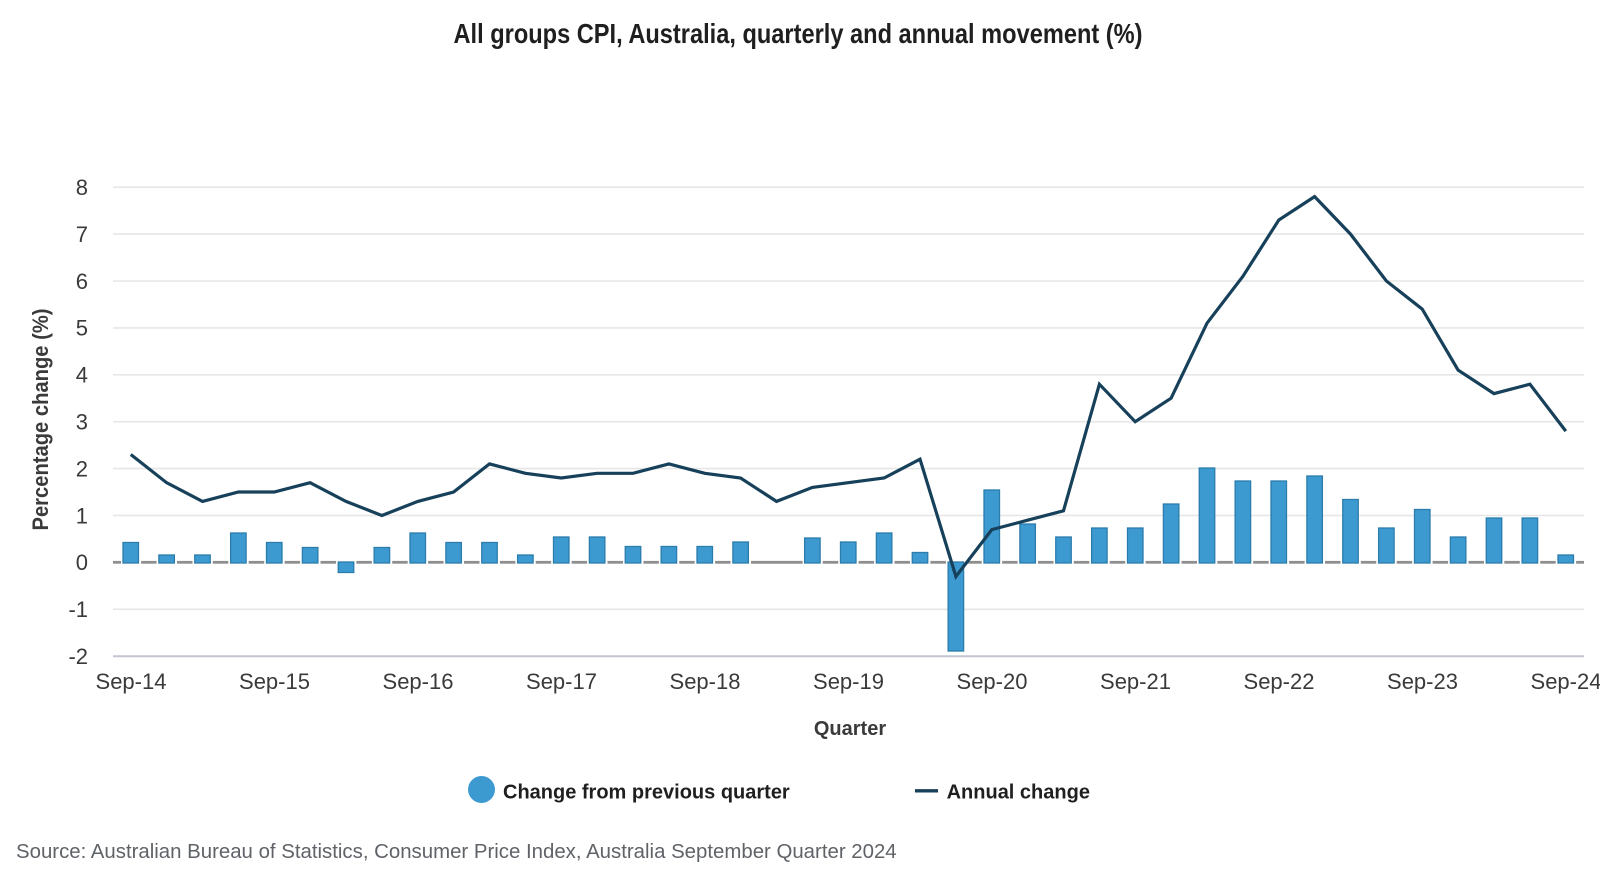 Image resolution: width=1600 pixels, height=894 pixels. What do you see at coordinates (848, 681) in the screenshot?
I see `svg-text: Sep-19` at bounding box center [848, 681].